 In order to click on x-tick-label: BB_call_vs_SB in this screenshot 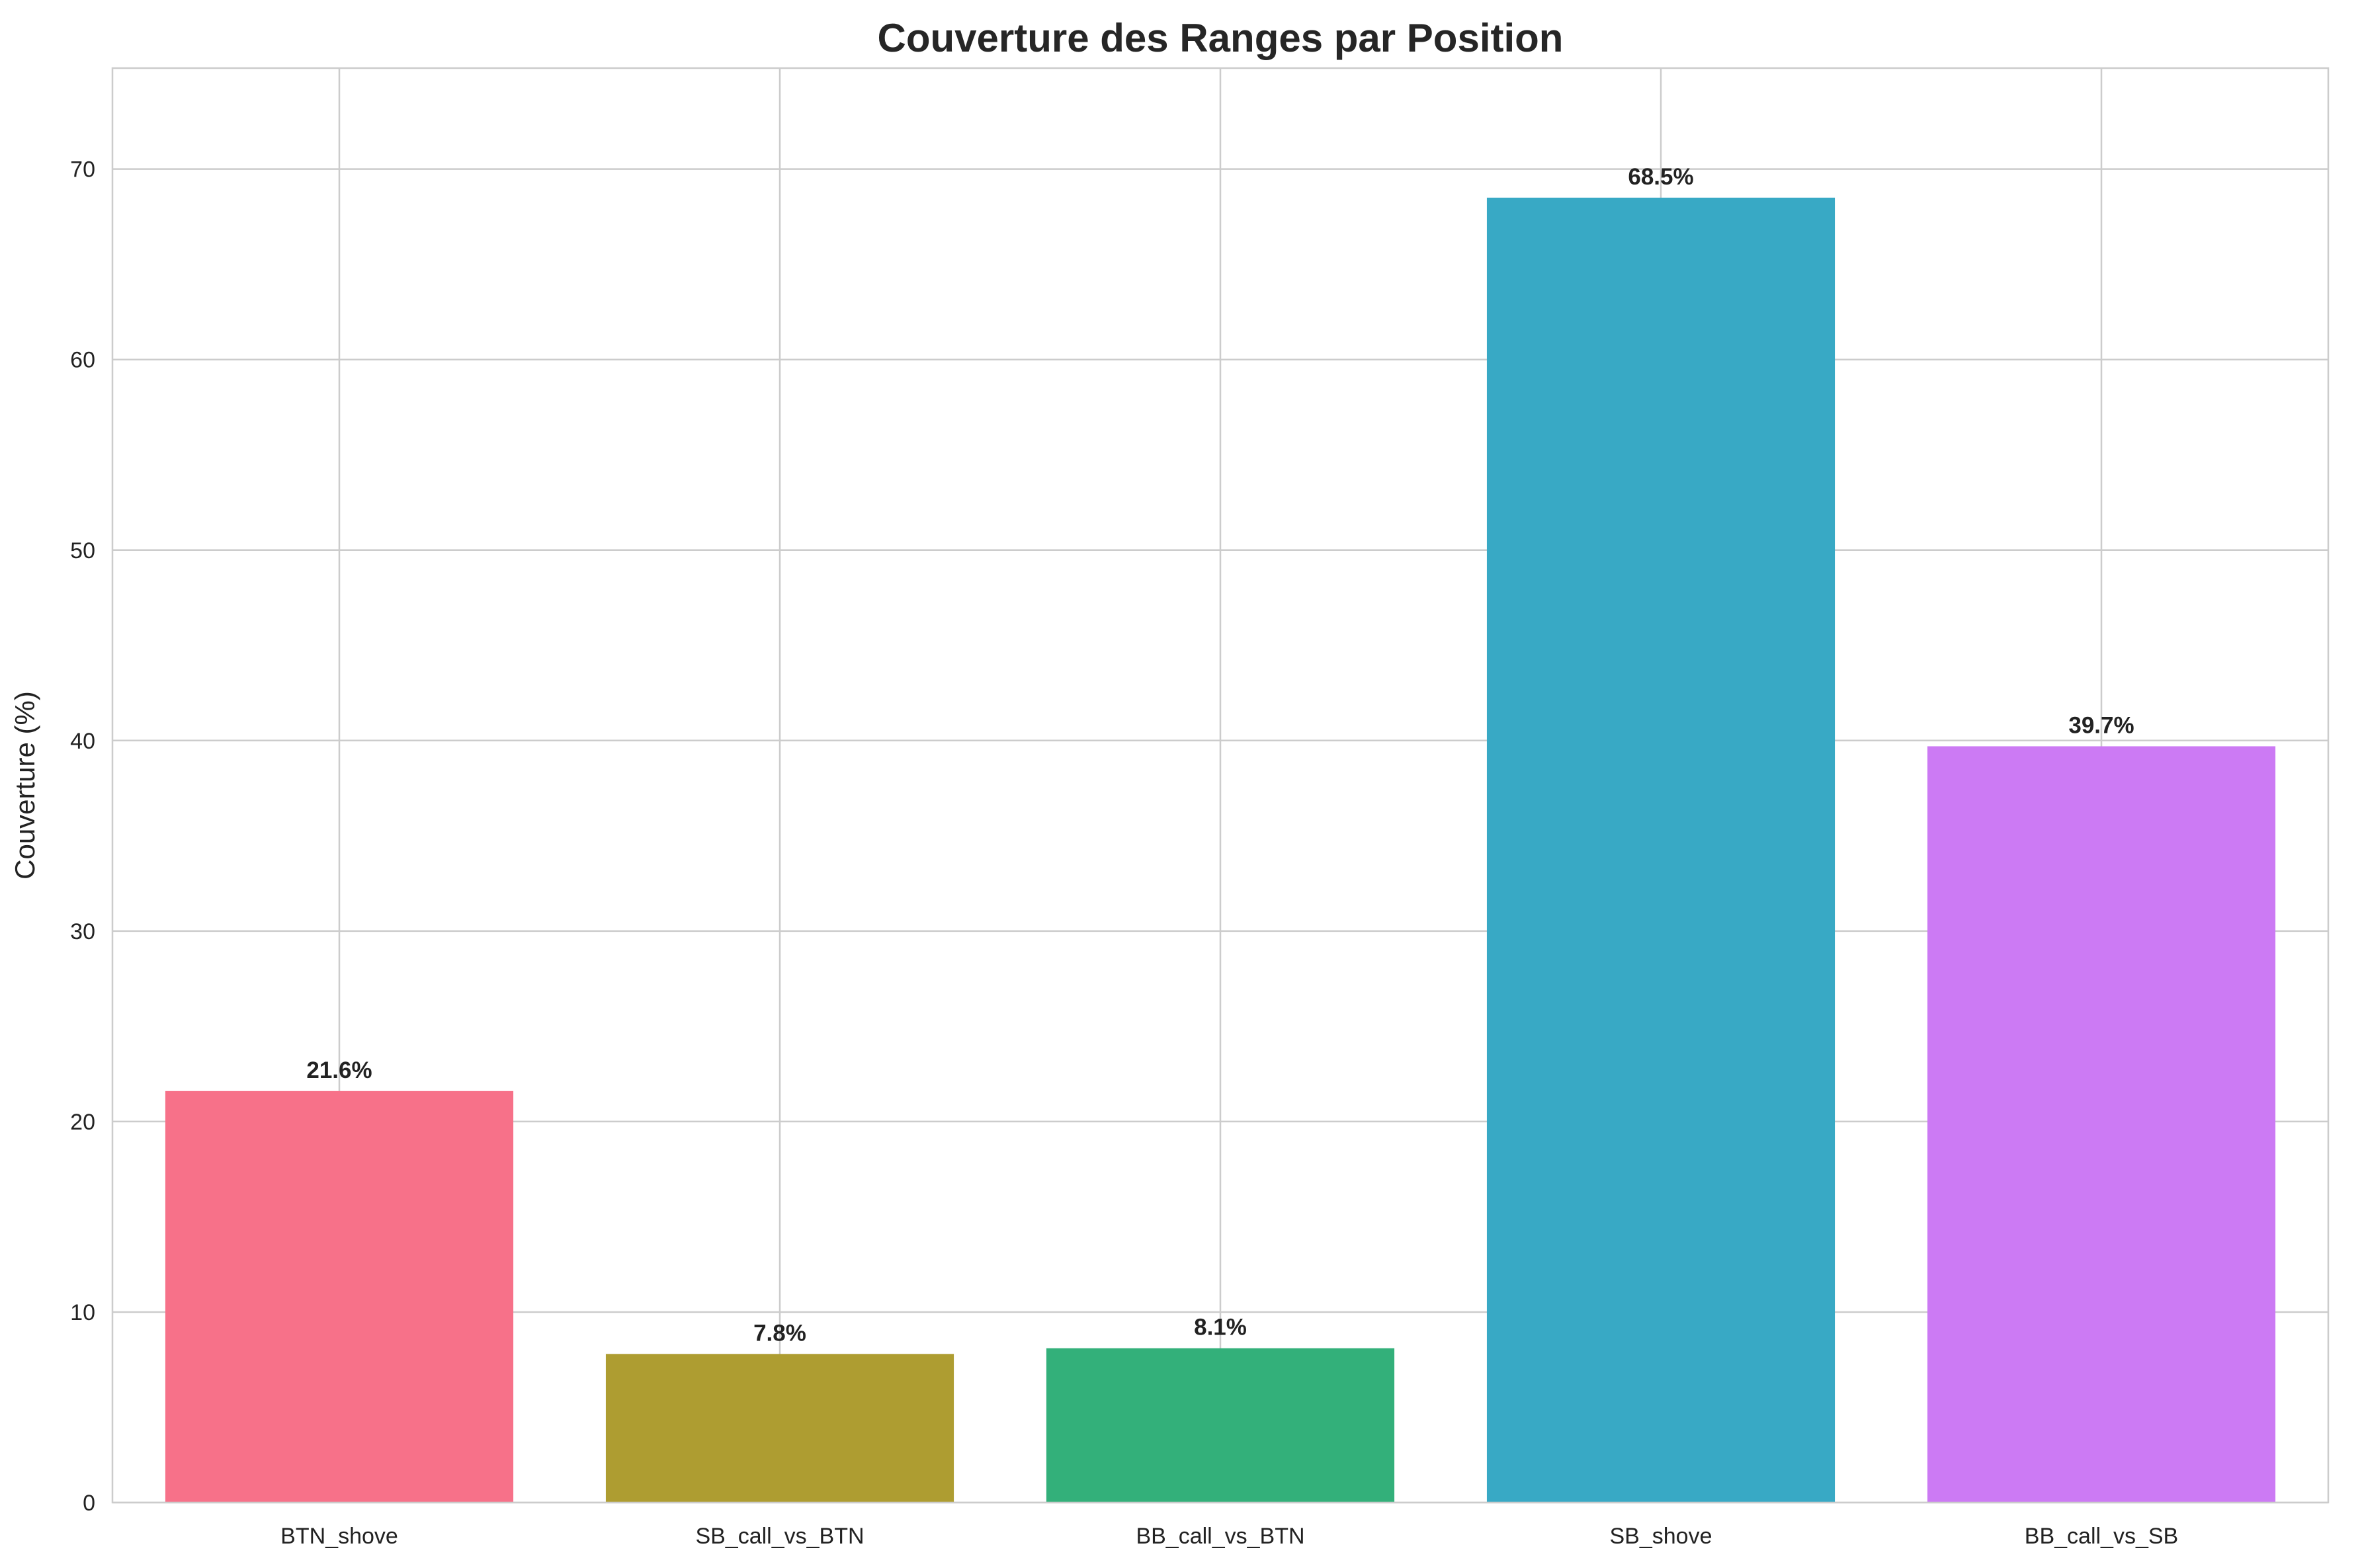, I will do `click(2101, 1536)`.